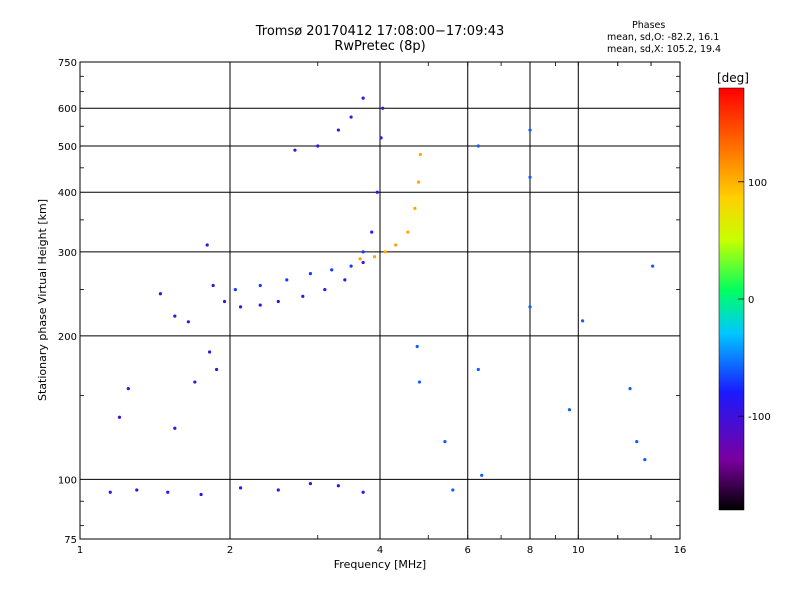 The width and height of the screenshot is (800, 600). What do you see at coordinates (67, 337) in the screenshot?
I see `y-tick-label: 200` at bounding box center [67, 337].